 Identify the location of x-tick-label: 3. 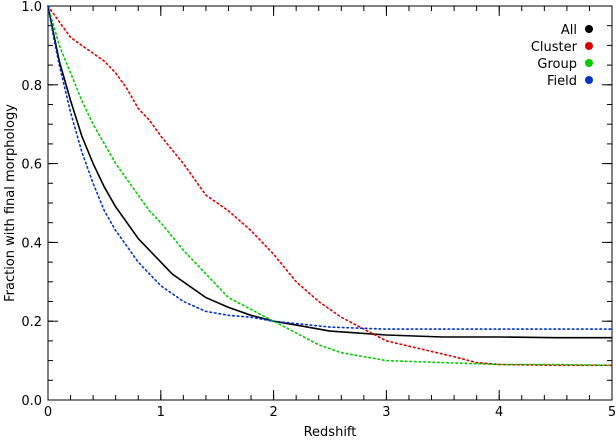
(386, 412).